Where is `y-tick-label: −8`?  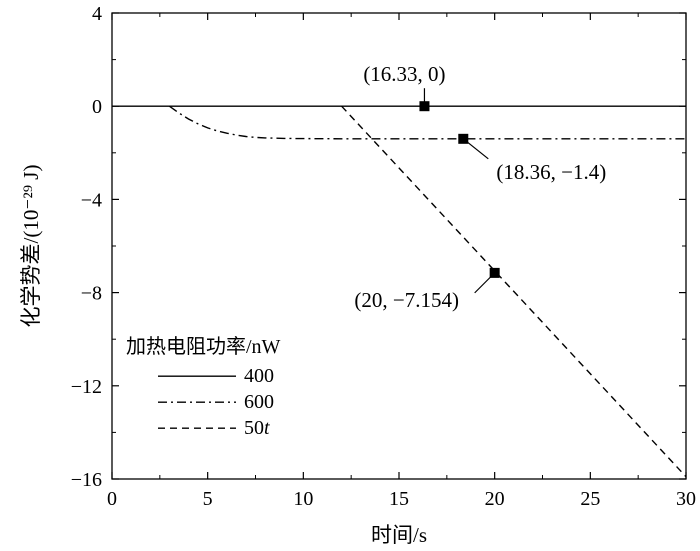
y-tick-label: −8 is located at coordinates (91, 294).